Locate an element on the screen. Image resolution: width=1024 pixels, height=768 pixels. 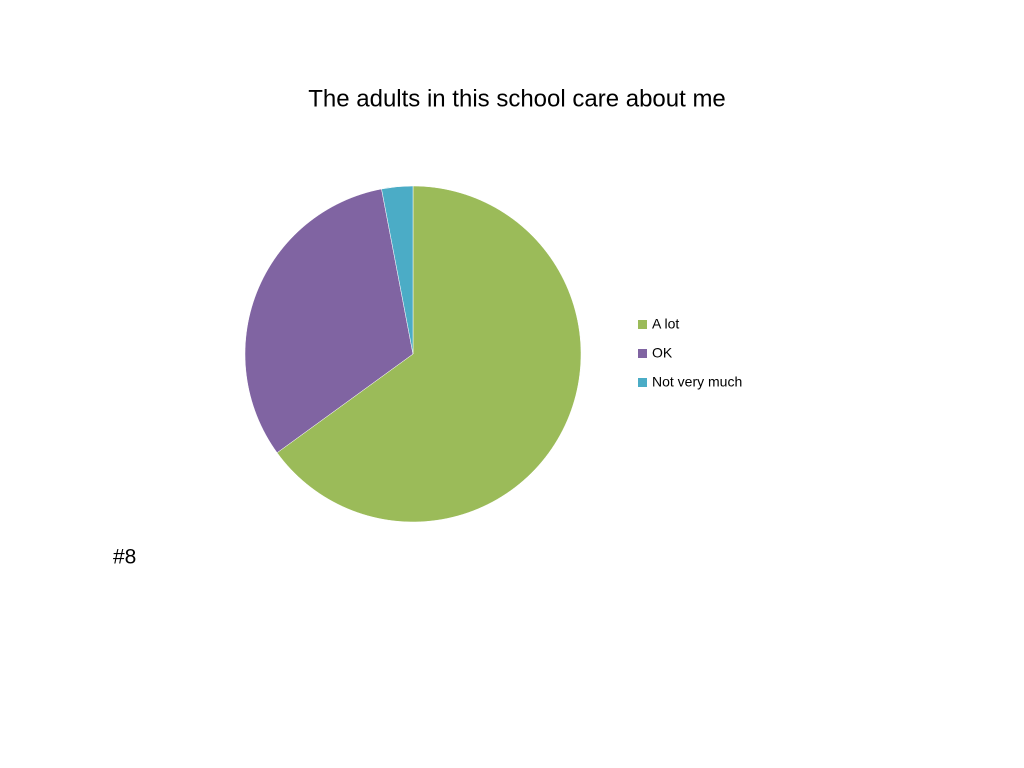
chart-title: The adults in this school care about me is located at coordinates (517, 98).